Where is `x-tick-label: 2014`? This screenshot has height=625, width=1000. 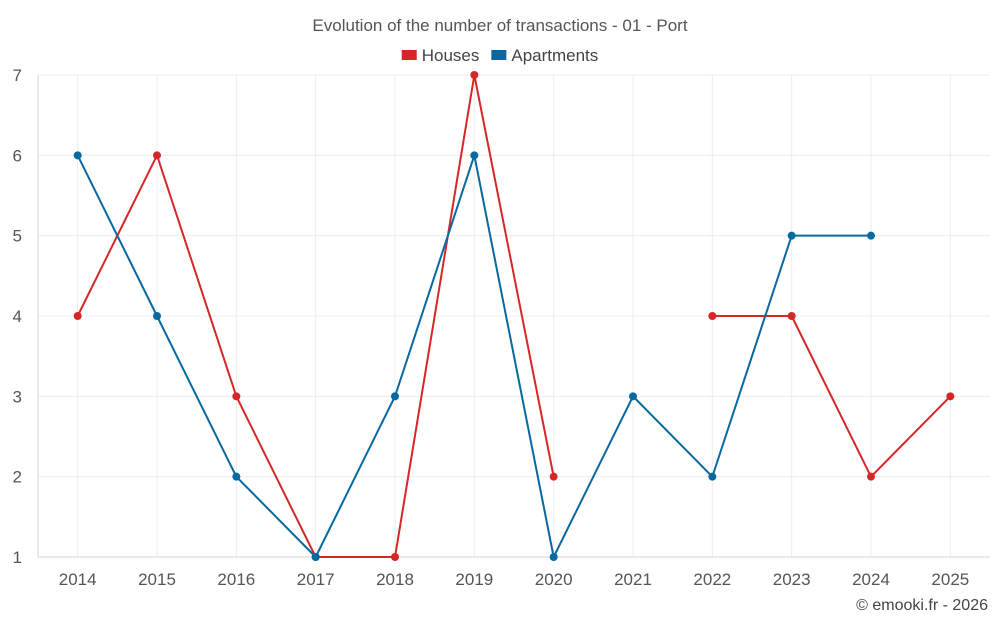 x-tick-label: 2014 is located at coordinates (78, 579).